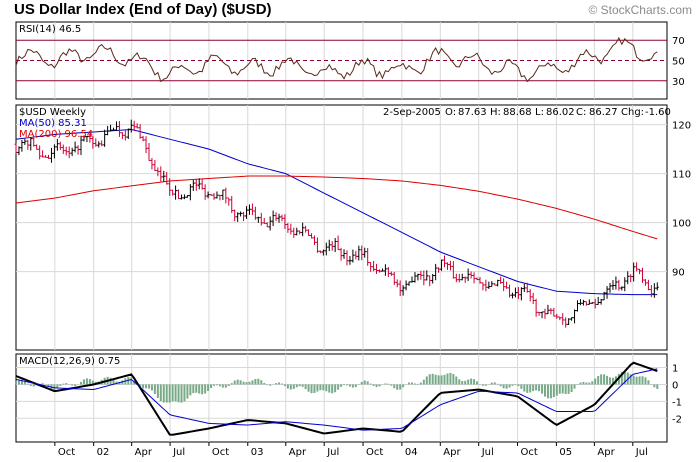 Image resolution: width=700 pixels, height=462 pixels. What do you see at coordinates (678, 273) in the screenshot?
I see `price-tick-label: 90` at bounding box center [678, 273].